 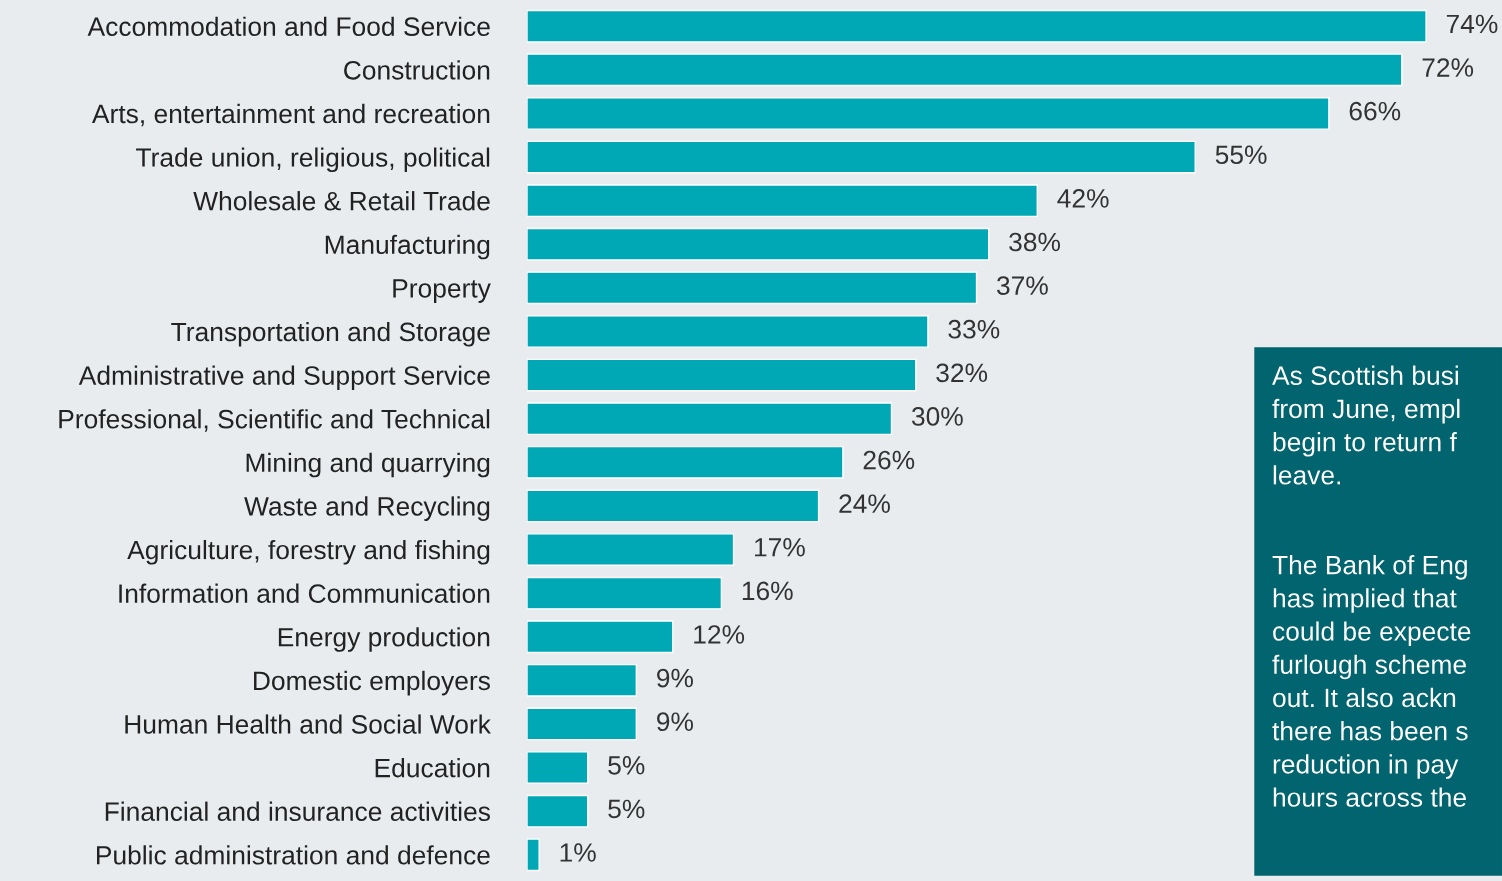 I want to click on y-tick-label: Professional, Scientific and Technical, so click(x=274, y=420).